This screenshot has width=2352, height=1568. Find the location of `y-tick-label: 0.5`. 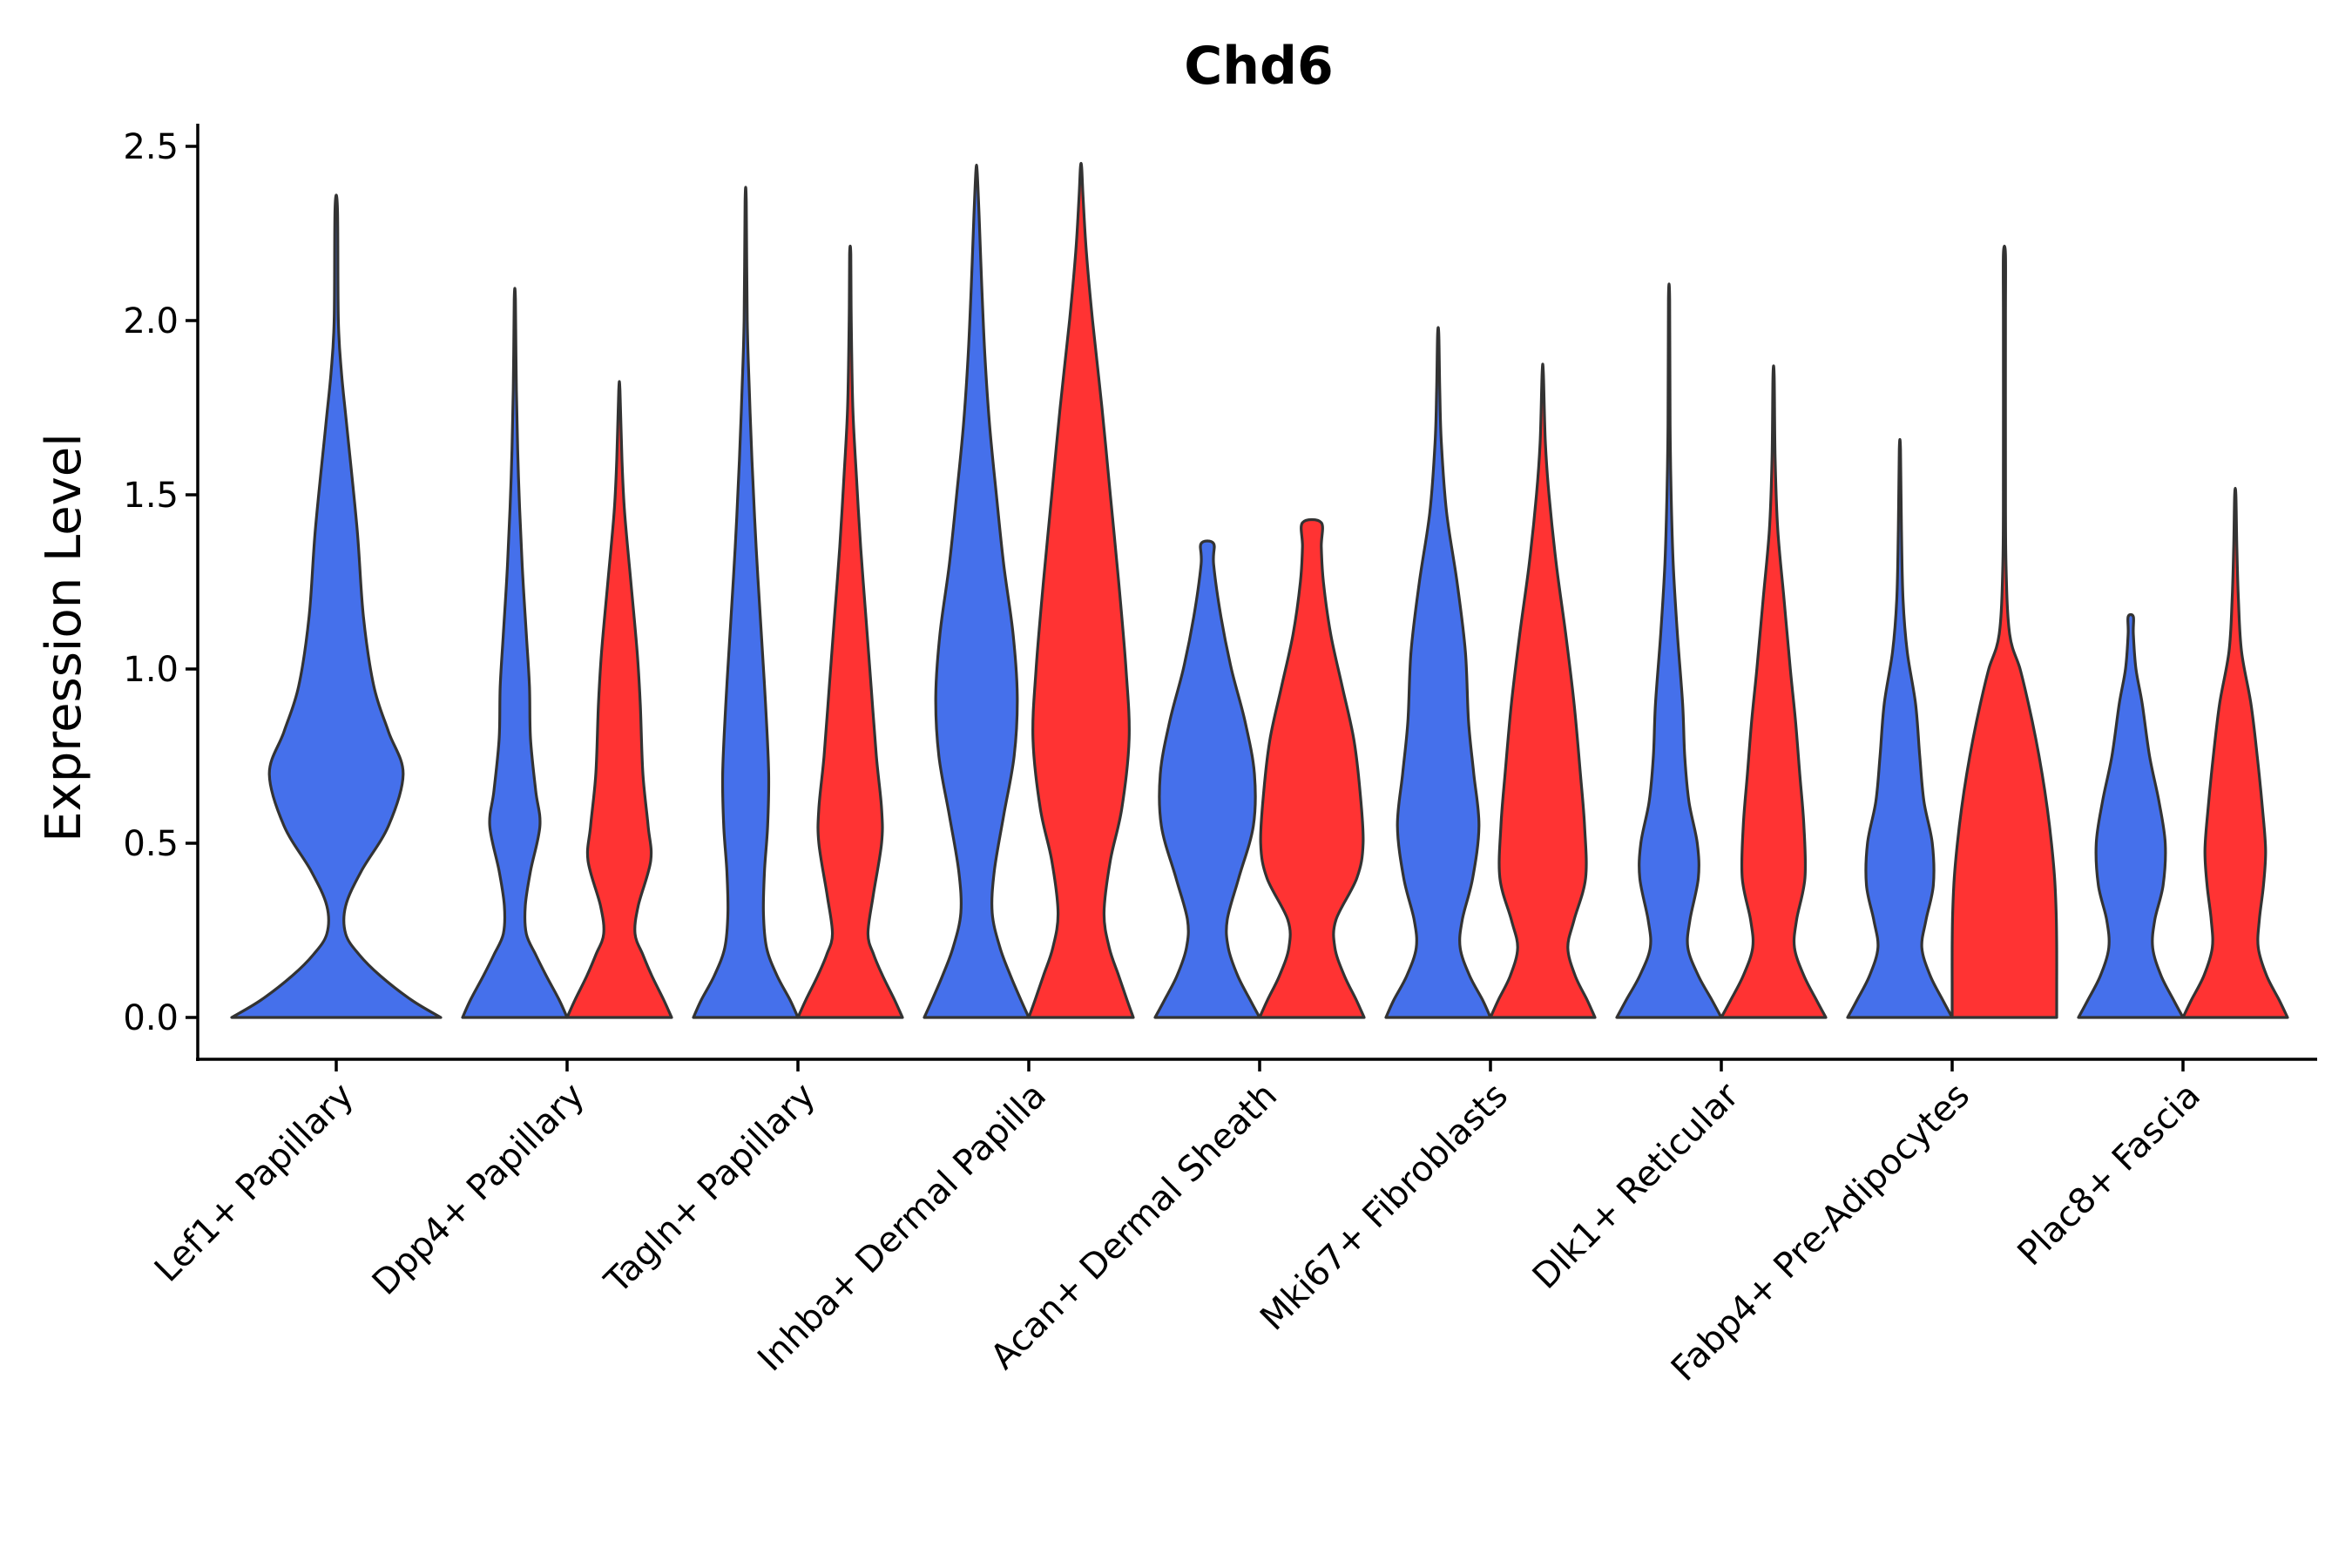

y-tick-label: 0.5 is located at coordinates (151, 844).